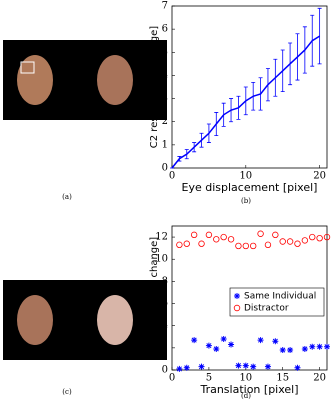 Image resolution: width=332 pixels, height=403 pixels. Describe the element at coordinates (209, 378) in the screenshot. I see `x-tick-label: 5` at that location.